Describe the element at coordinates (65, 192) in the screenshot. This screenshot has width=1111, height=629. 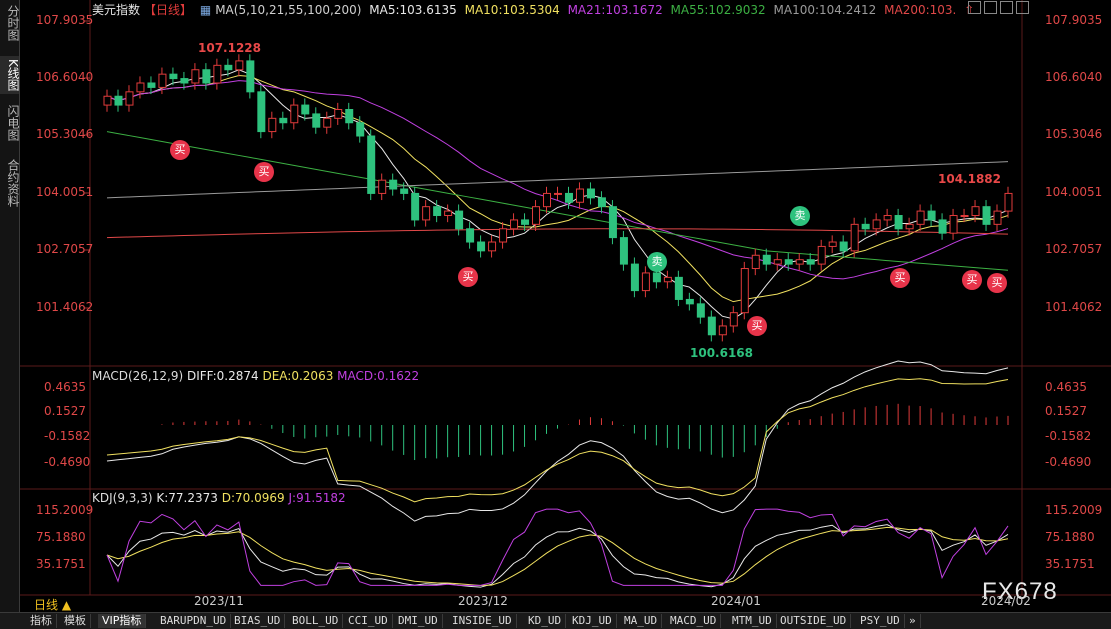
I see `price-axis-label: 104.0051` at that location.